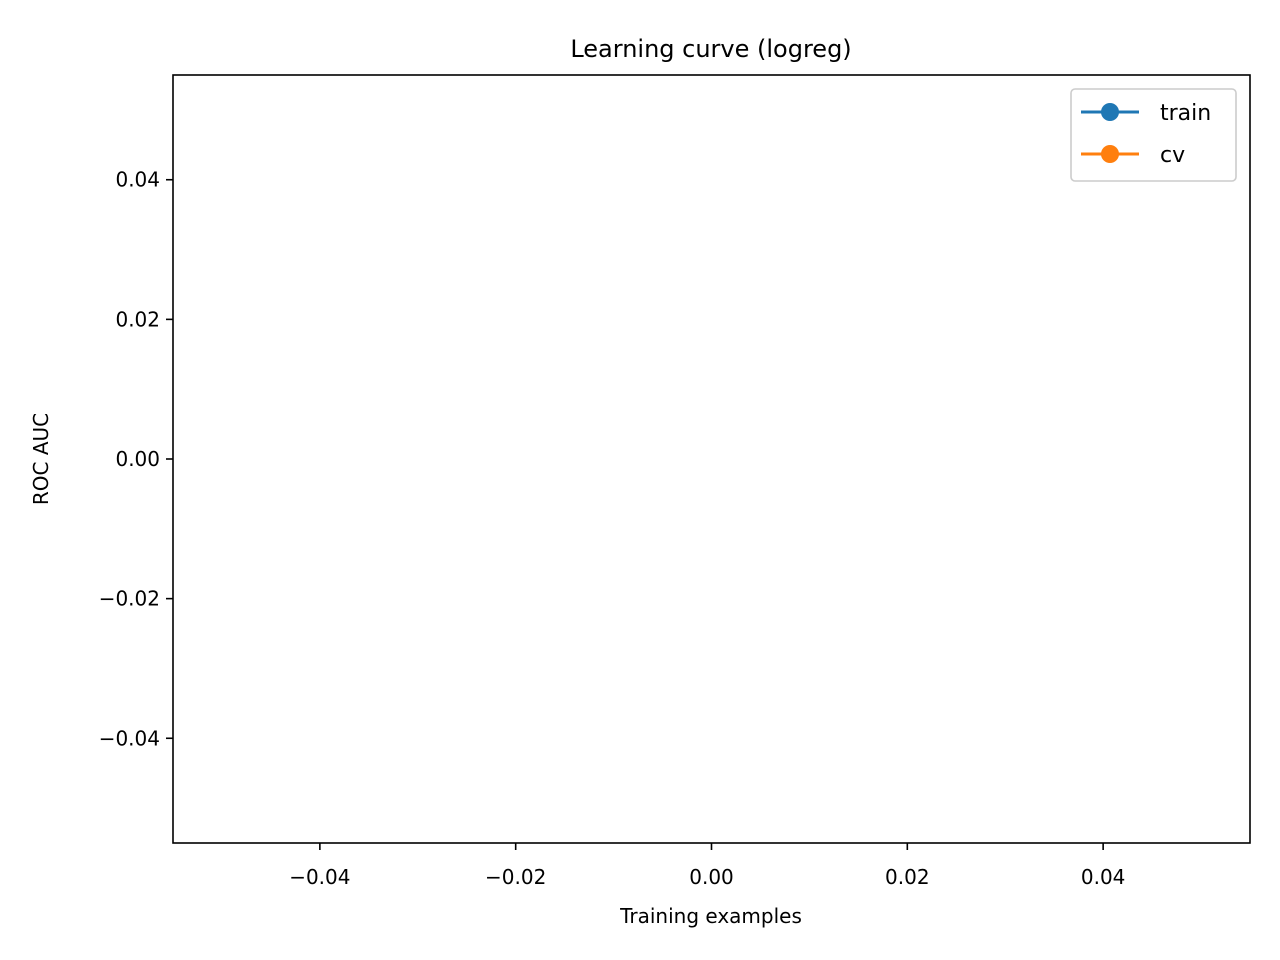 This screenshot has width=1280, height=960. I want to click on legend: train cv, so click(1153, 135).